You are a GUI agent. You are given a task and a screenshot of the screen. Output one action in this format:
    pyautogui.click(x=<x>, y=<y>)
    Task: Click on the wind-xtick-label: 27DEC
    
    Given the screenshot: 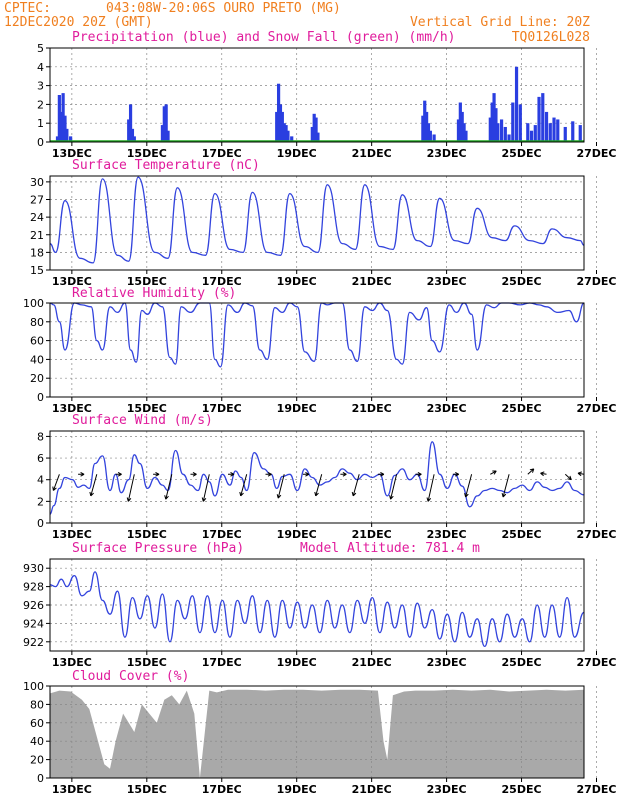 What is the action you would take?
    pyautogui.click(x=596, y=534)
    